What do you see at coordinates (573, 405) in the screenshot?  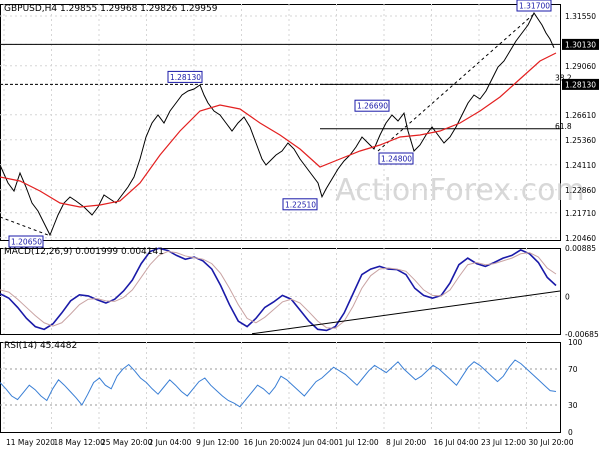 I see `rsi-tick-label: 30` at bounding box center [573, 405].